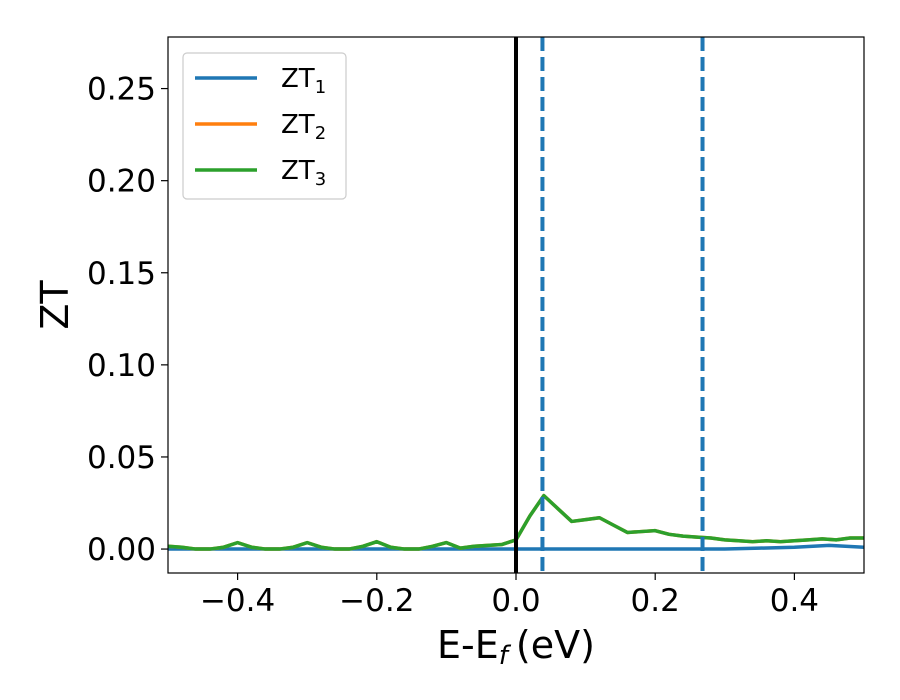 The height and width of the screenshot is (700, 900). I want to click on legend: ZT1 ZT2 ZT3, so click(264, 126).